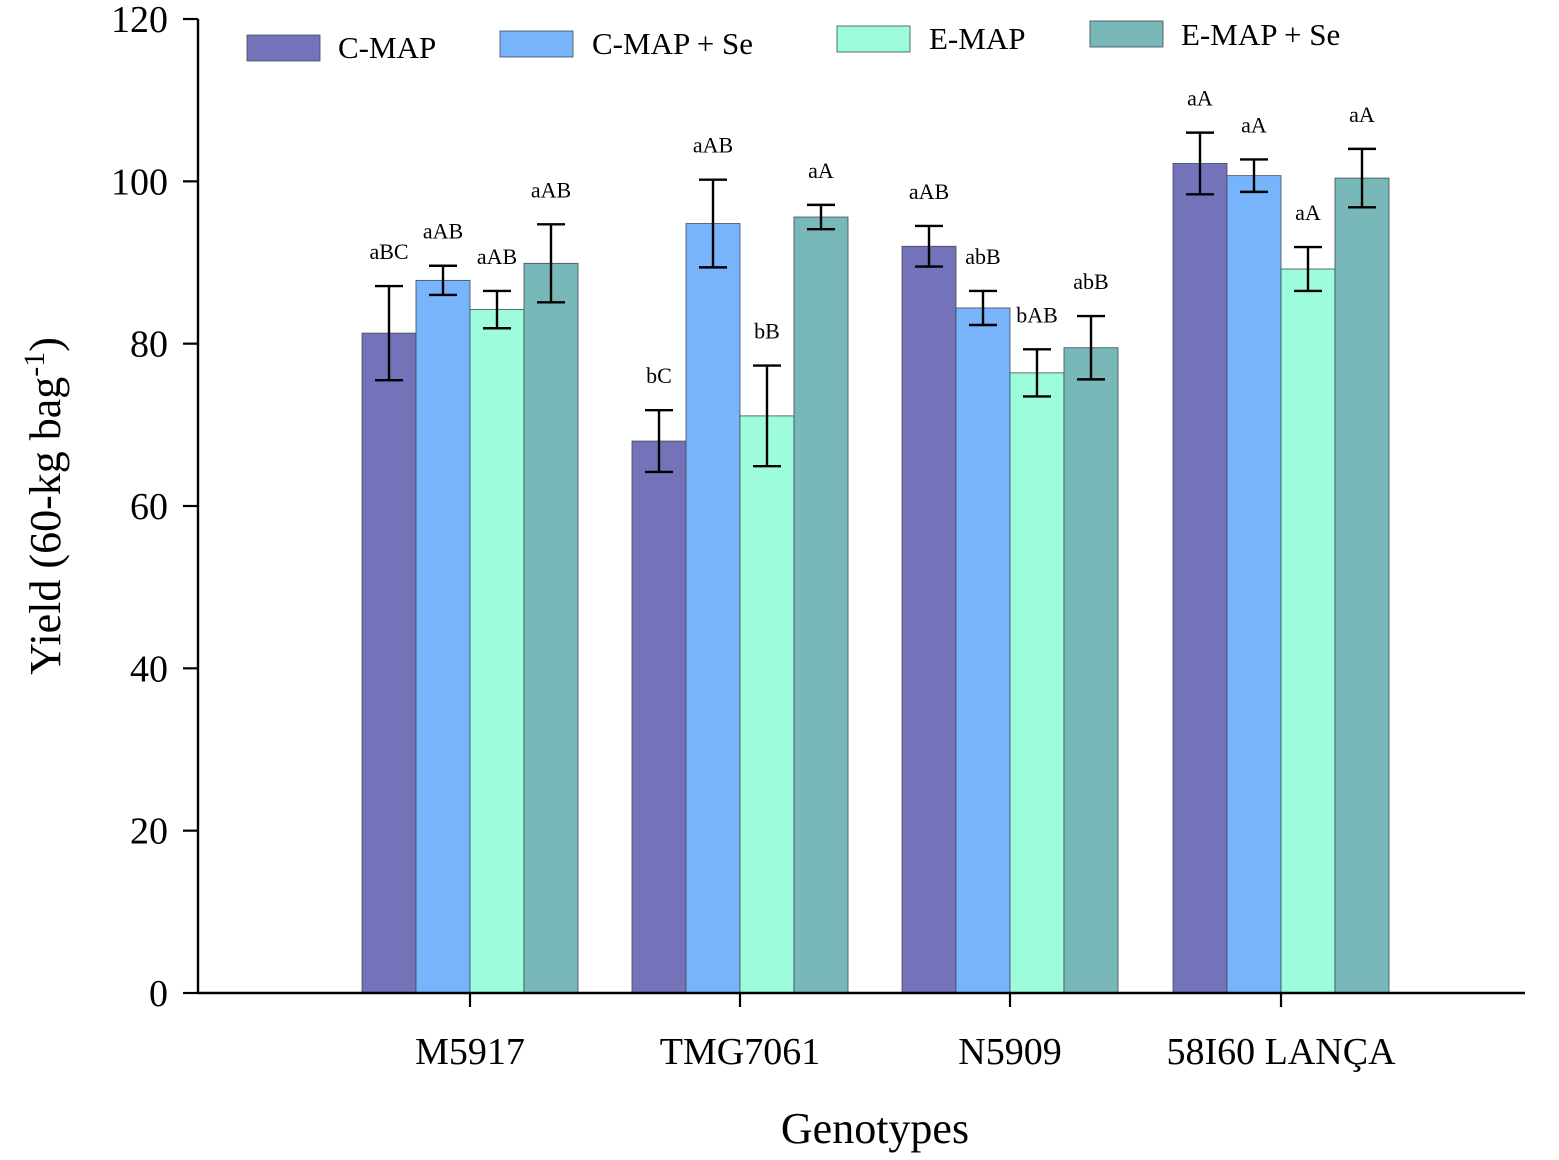 This screenshot has height=1160, width=1559. What do you see at coordinates (1037, 314) in the screenshot?
I see `significance-label-n5909-e-map: bAB` at bounding box center [1037, 314].